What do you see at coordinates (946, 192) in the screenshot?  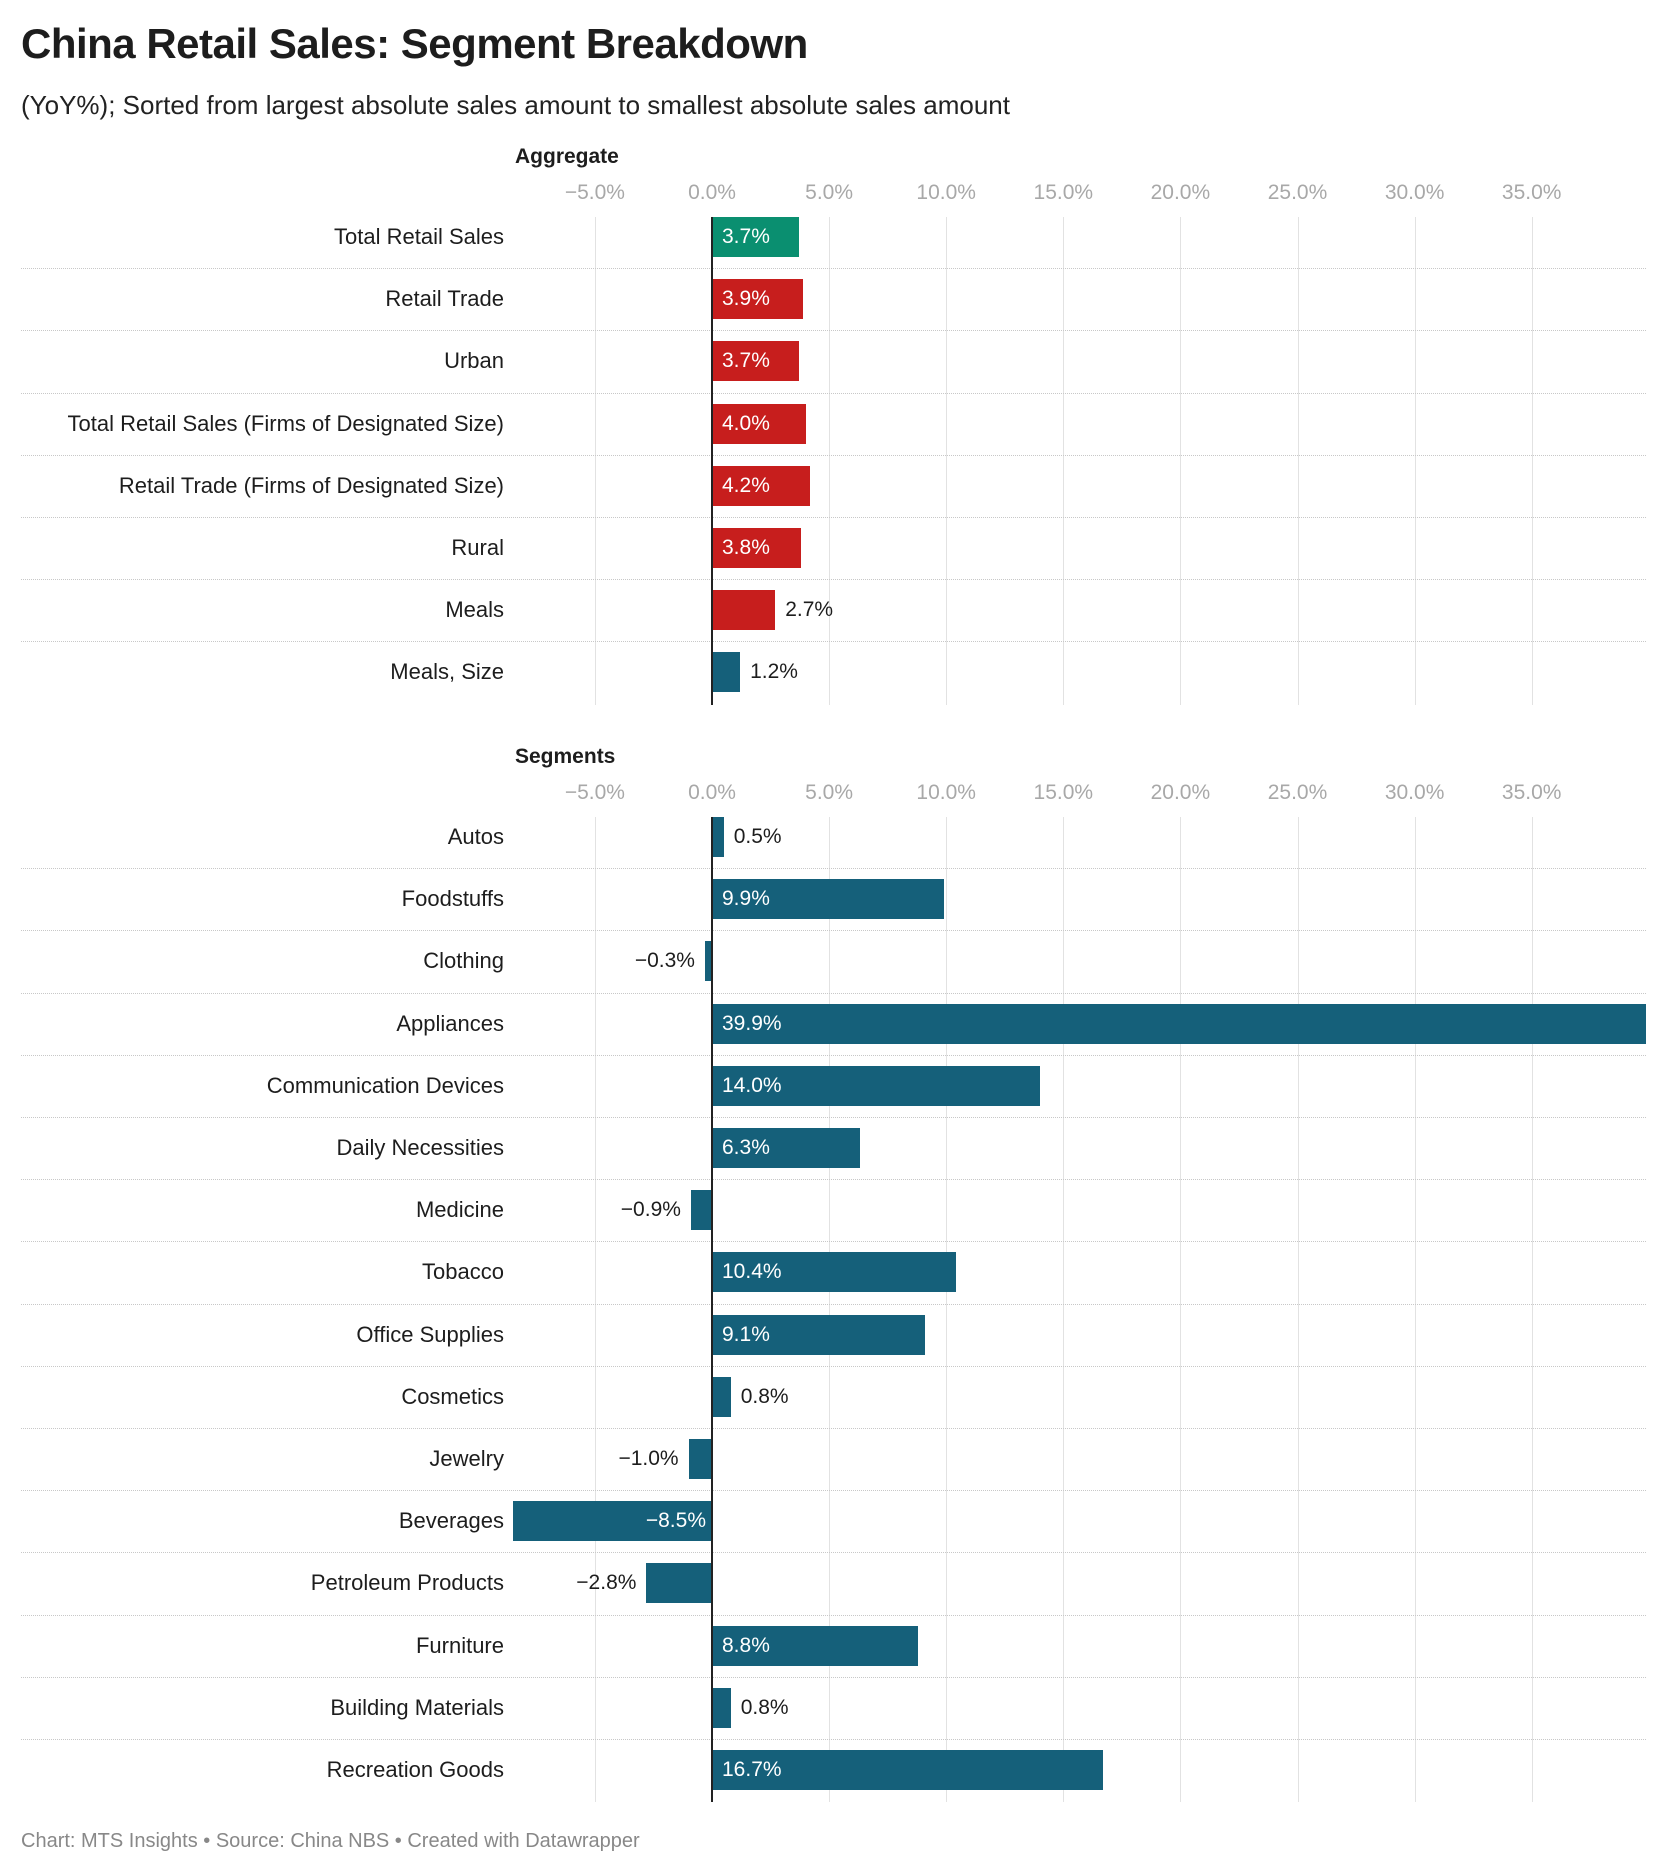 I see `tick-label: 10.0%` at bounding box center [946, 192].